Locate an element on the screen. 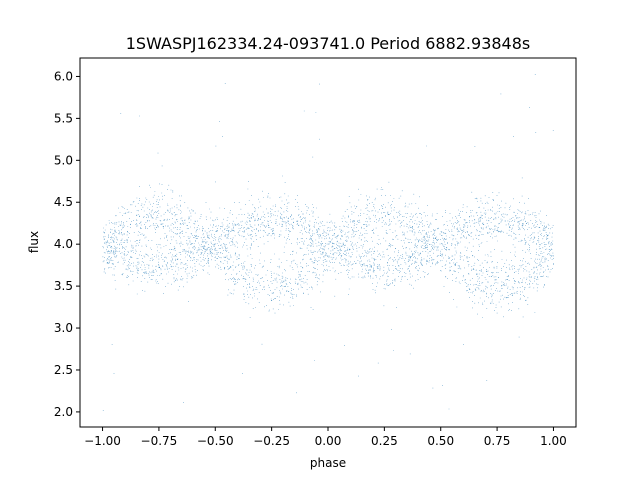  y-axis: 2.0 2.5 3.0 3.5 4.0 4.5 5.0 5.5 6.0 is located at coordinates (67, 244).